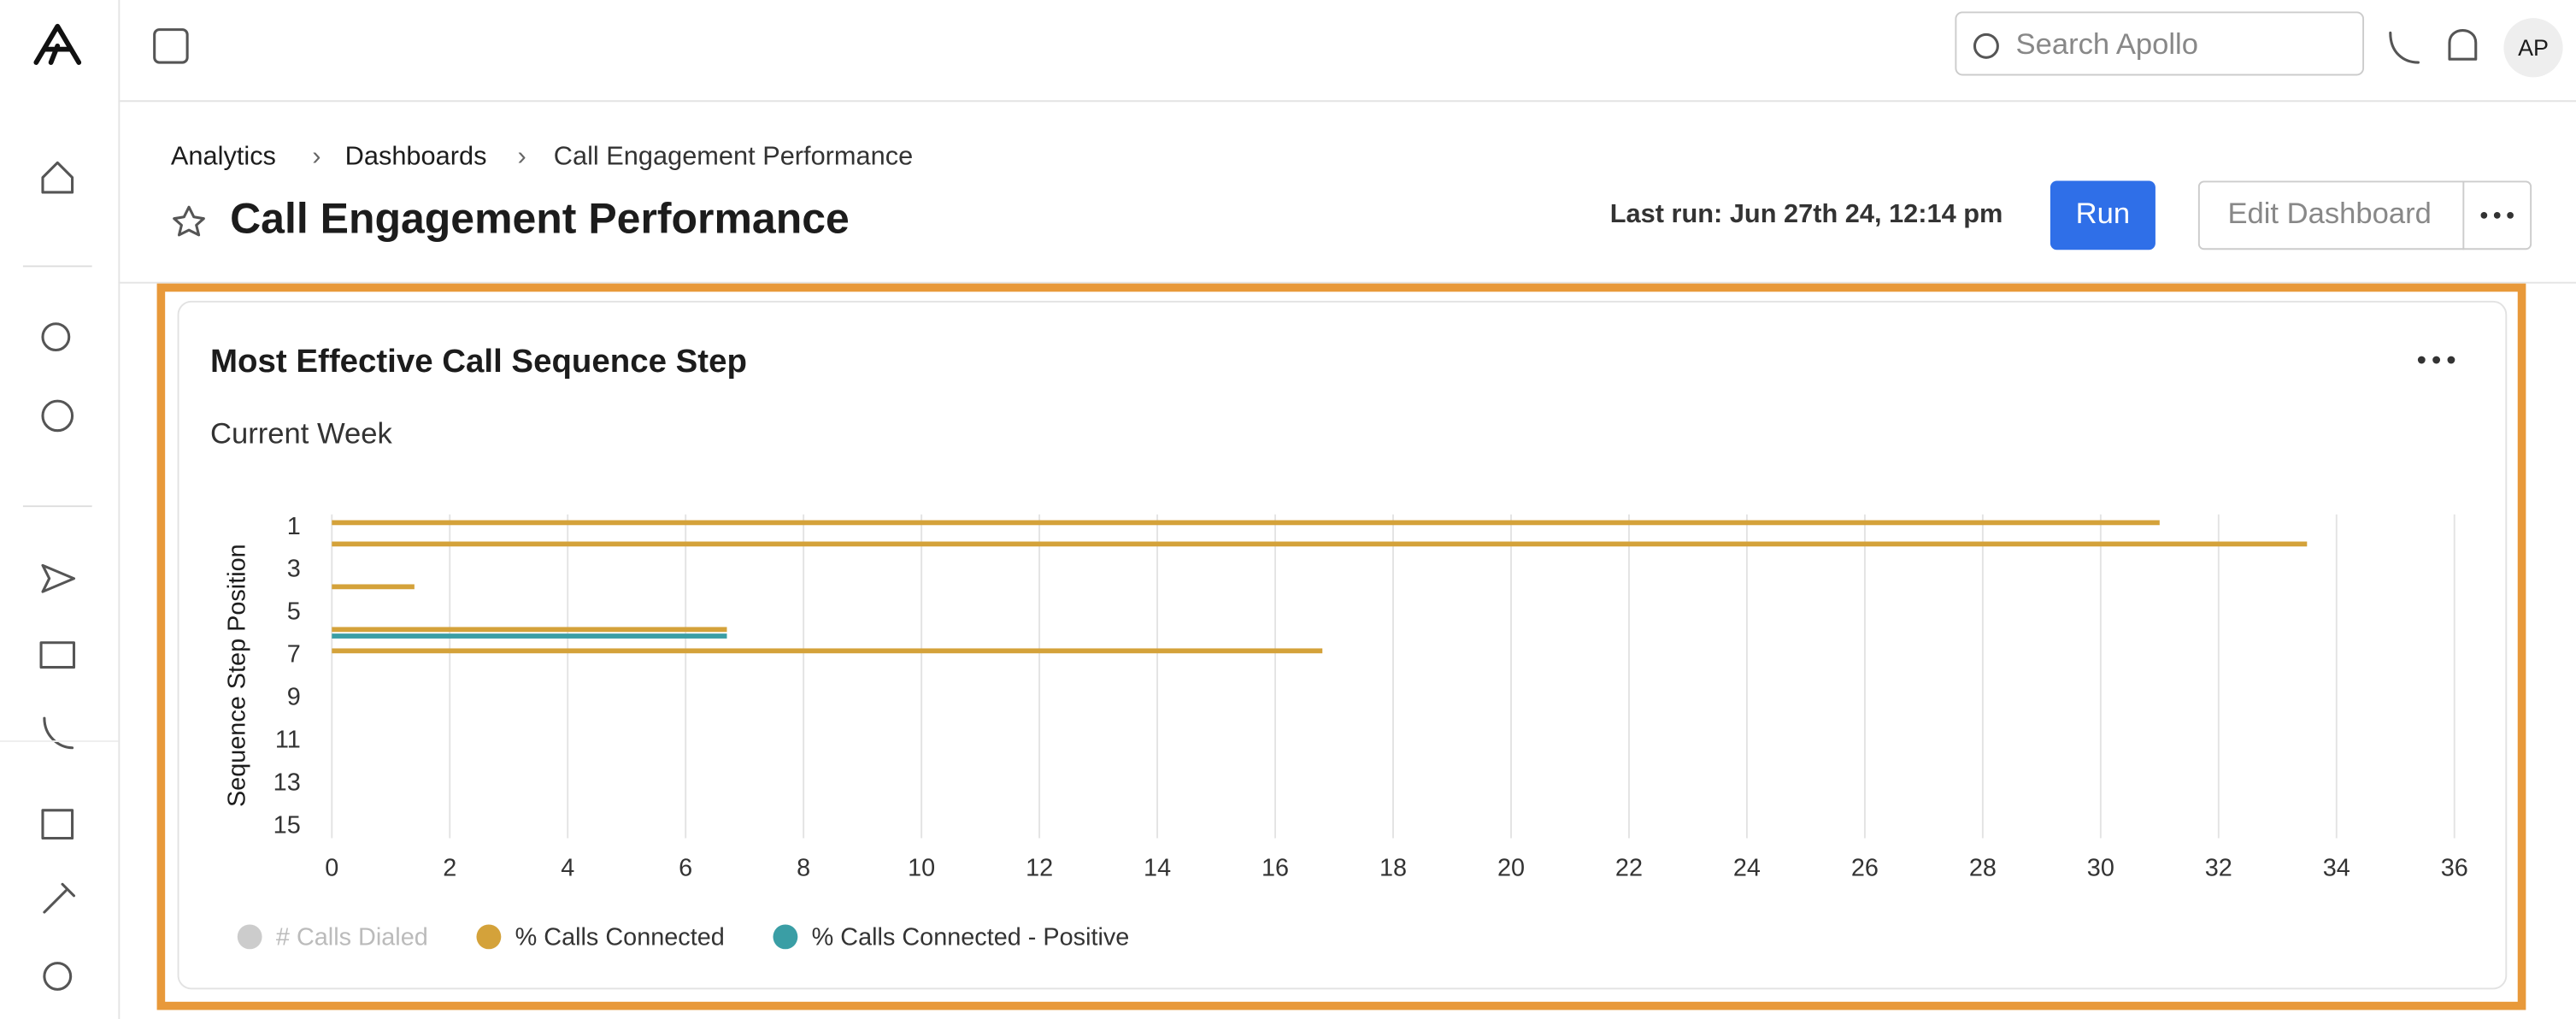 The height and width of the screenshot is (1019, 2576). I want to click on chart-subtitle: Current Week, so click(301, 434).